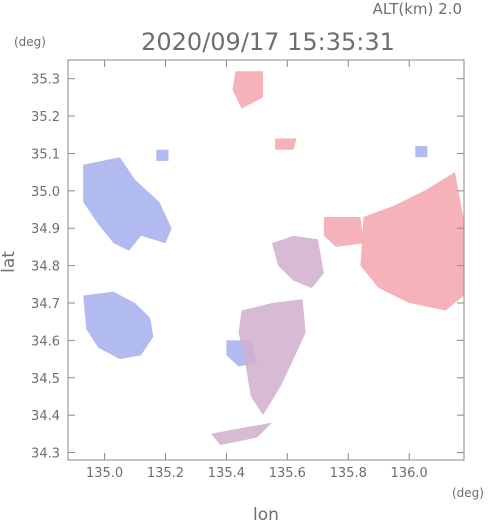  What do you see at coordinates (45, 154) in the screenshot?
I see `y-tick-label: 35.1` at bounding box center [45, 154].